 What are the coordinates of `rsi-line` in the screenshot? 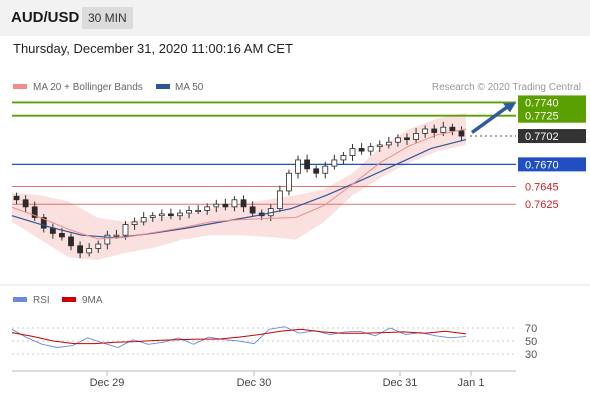 It's located at (239, 337).